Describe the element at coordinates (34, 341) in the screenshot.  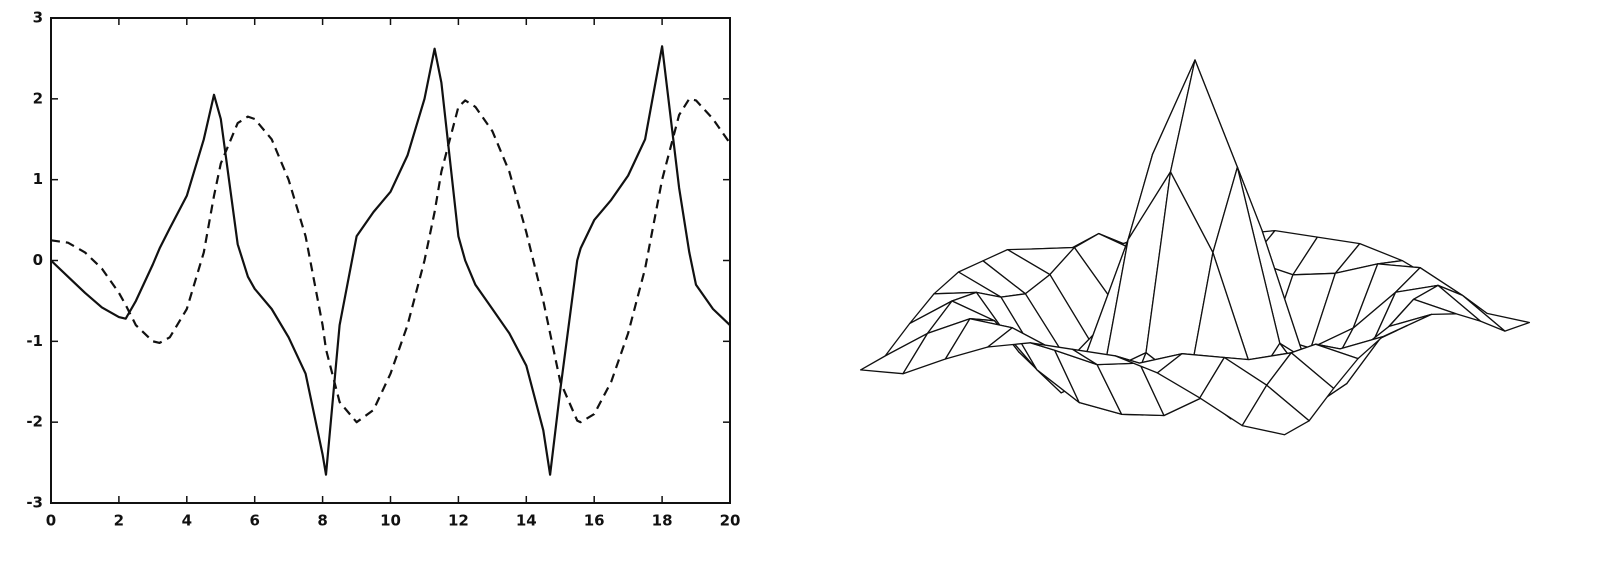
I see `y-tick-label: -1` at that location.